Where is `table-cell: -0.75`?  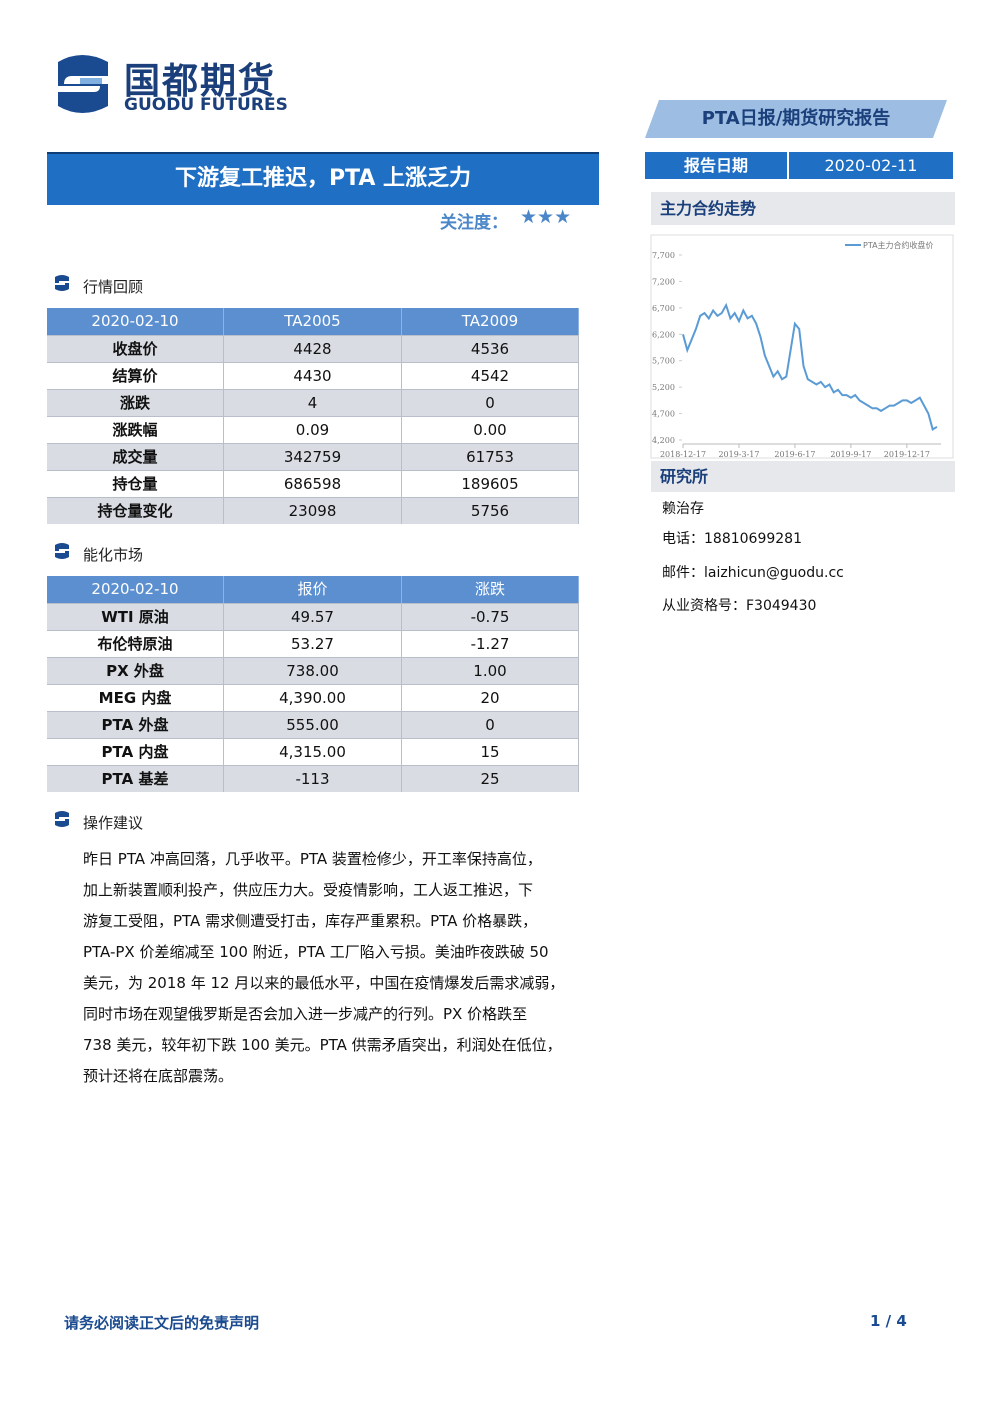
table-cell: -0.75 is located at coordinates (490, 616).